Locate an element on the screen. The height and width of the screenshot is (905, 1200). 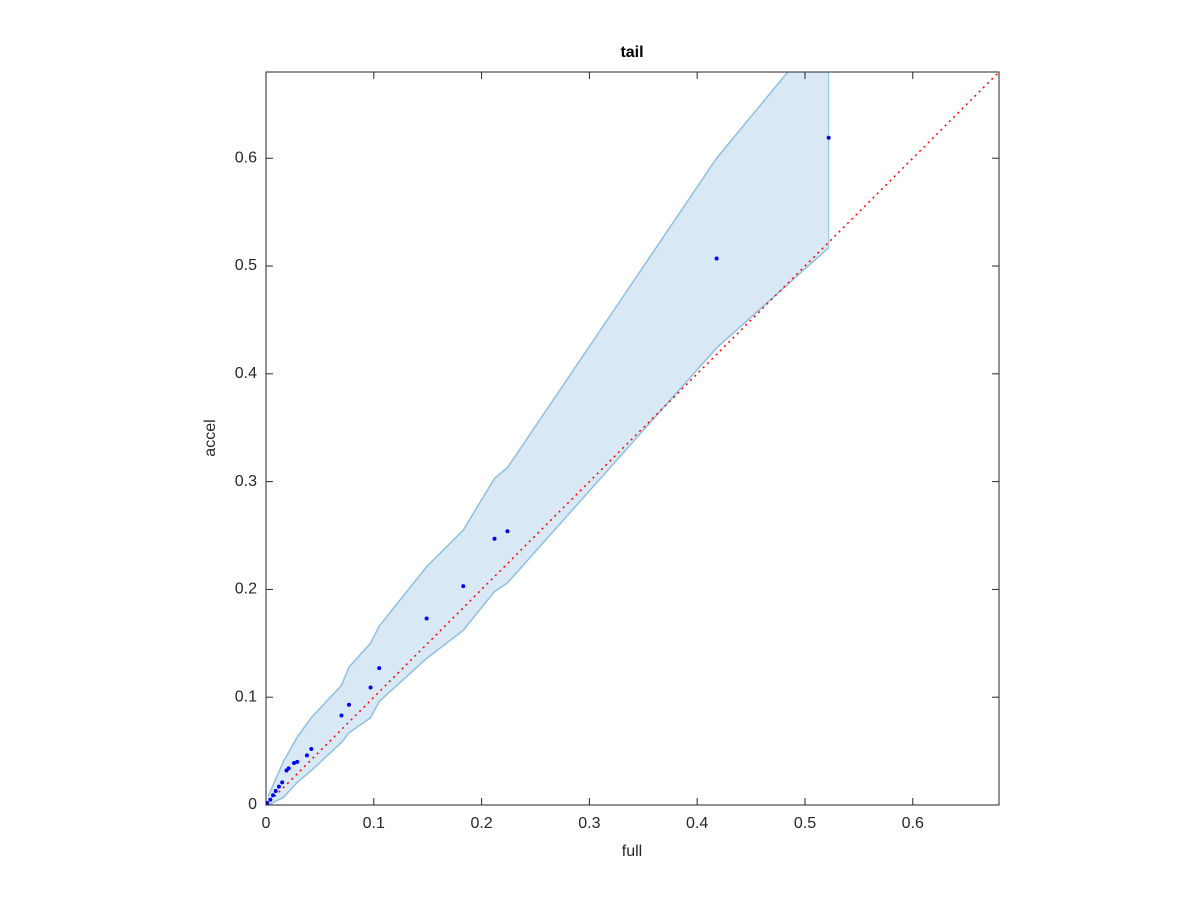
y-tick-label: 0.3 is located at coordinates (246, 481).